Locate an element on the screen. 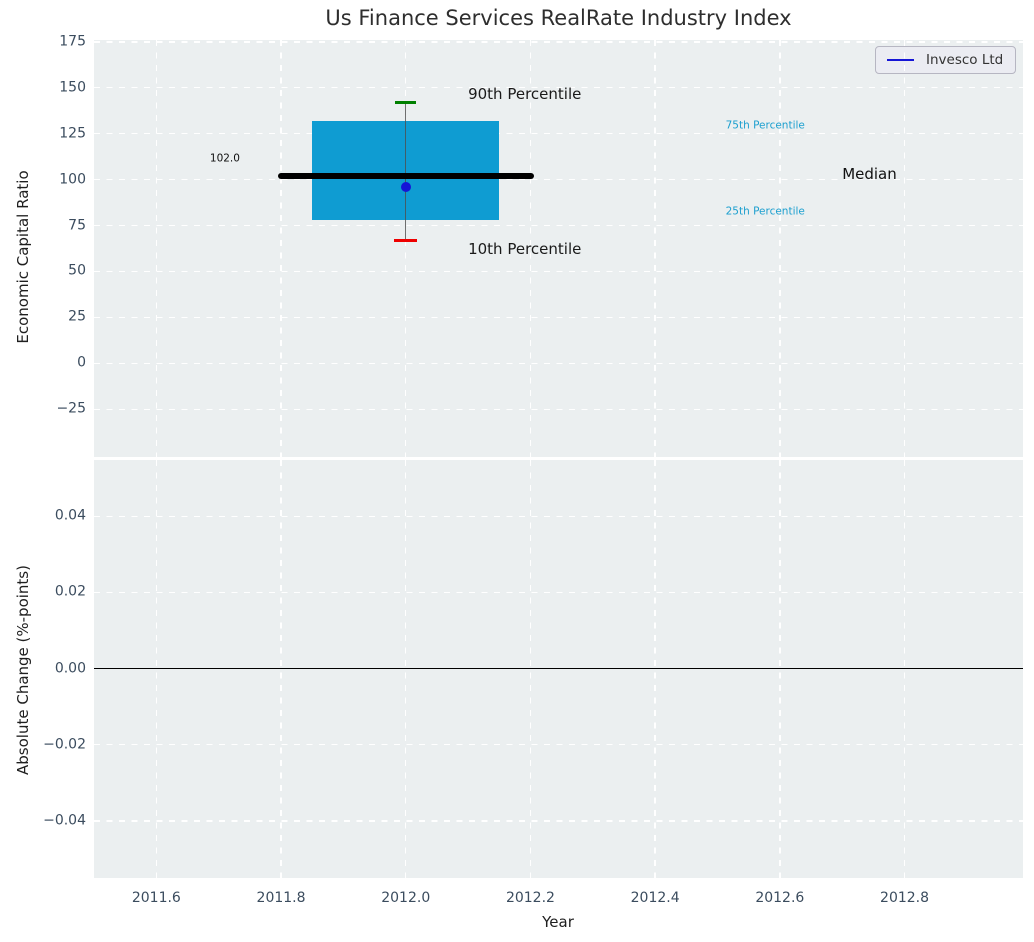 The width and height of the screenshot is (1034, 942). gridline-h-0.04 is located at coordinates (558, 516).